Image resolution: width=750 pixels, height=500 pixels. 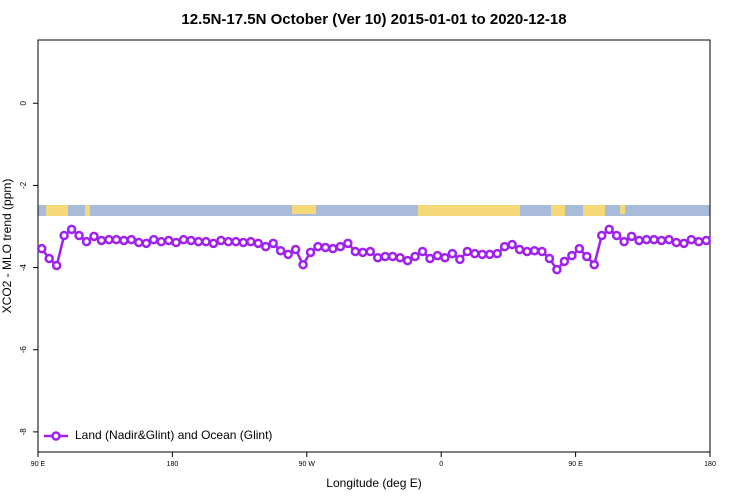 What do you see at coordinates (23, 185) in the screenshot?
I see `y-tick-label: -2` at bounding box center [23, 185].